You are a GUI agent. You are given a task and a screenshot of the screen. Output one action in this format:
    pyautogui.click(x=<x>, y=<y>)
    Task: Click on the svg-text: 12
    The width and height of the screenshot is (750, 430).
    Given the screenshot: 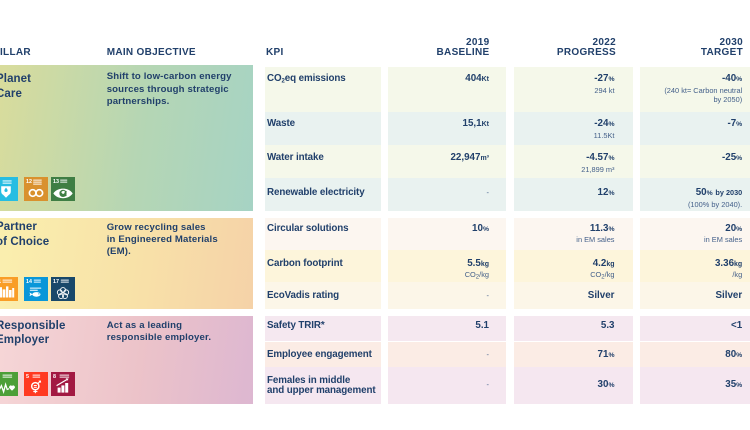 What is the action you would take?
    pyautogui.click(x=29, y=182)
    